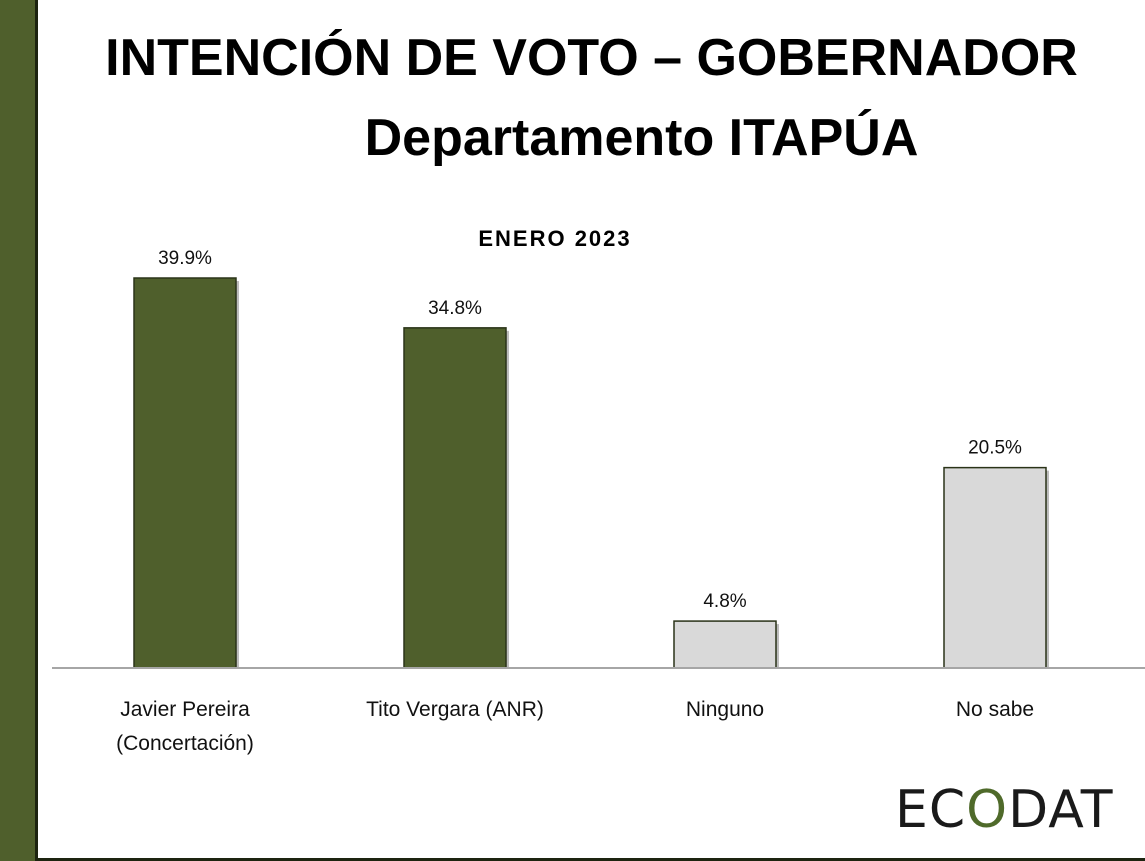 The height and width of the screenshot is (861, 1145). What do you see at coordinates (455, 308) in the screenshot?
I see `data-label: 34.8%` at bounding box center [455, 308].